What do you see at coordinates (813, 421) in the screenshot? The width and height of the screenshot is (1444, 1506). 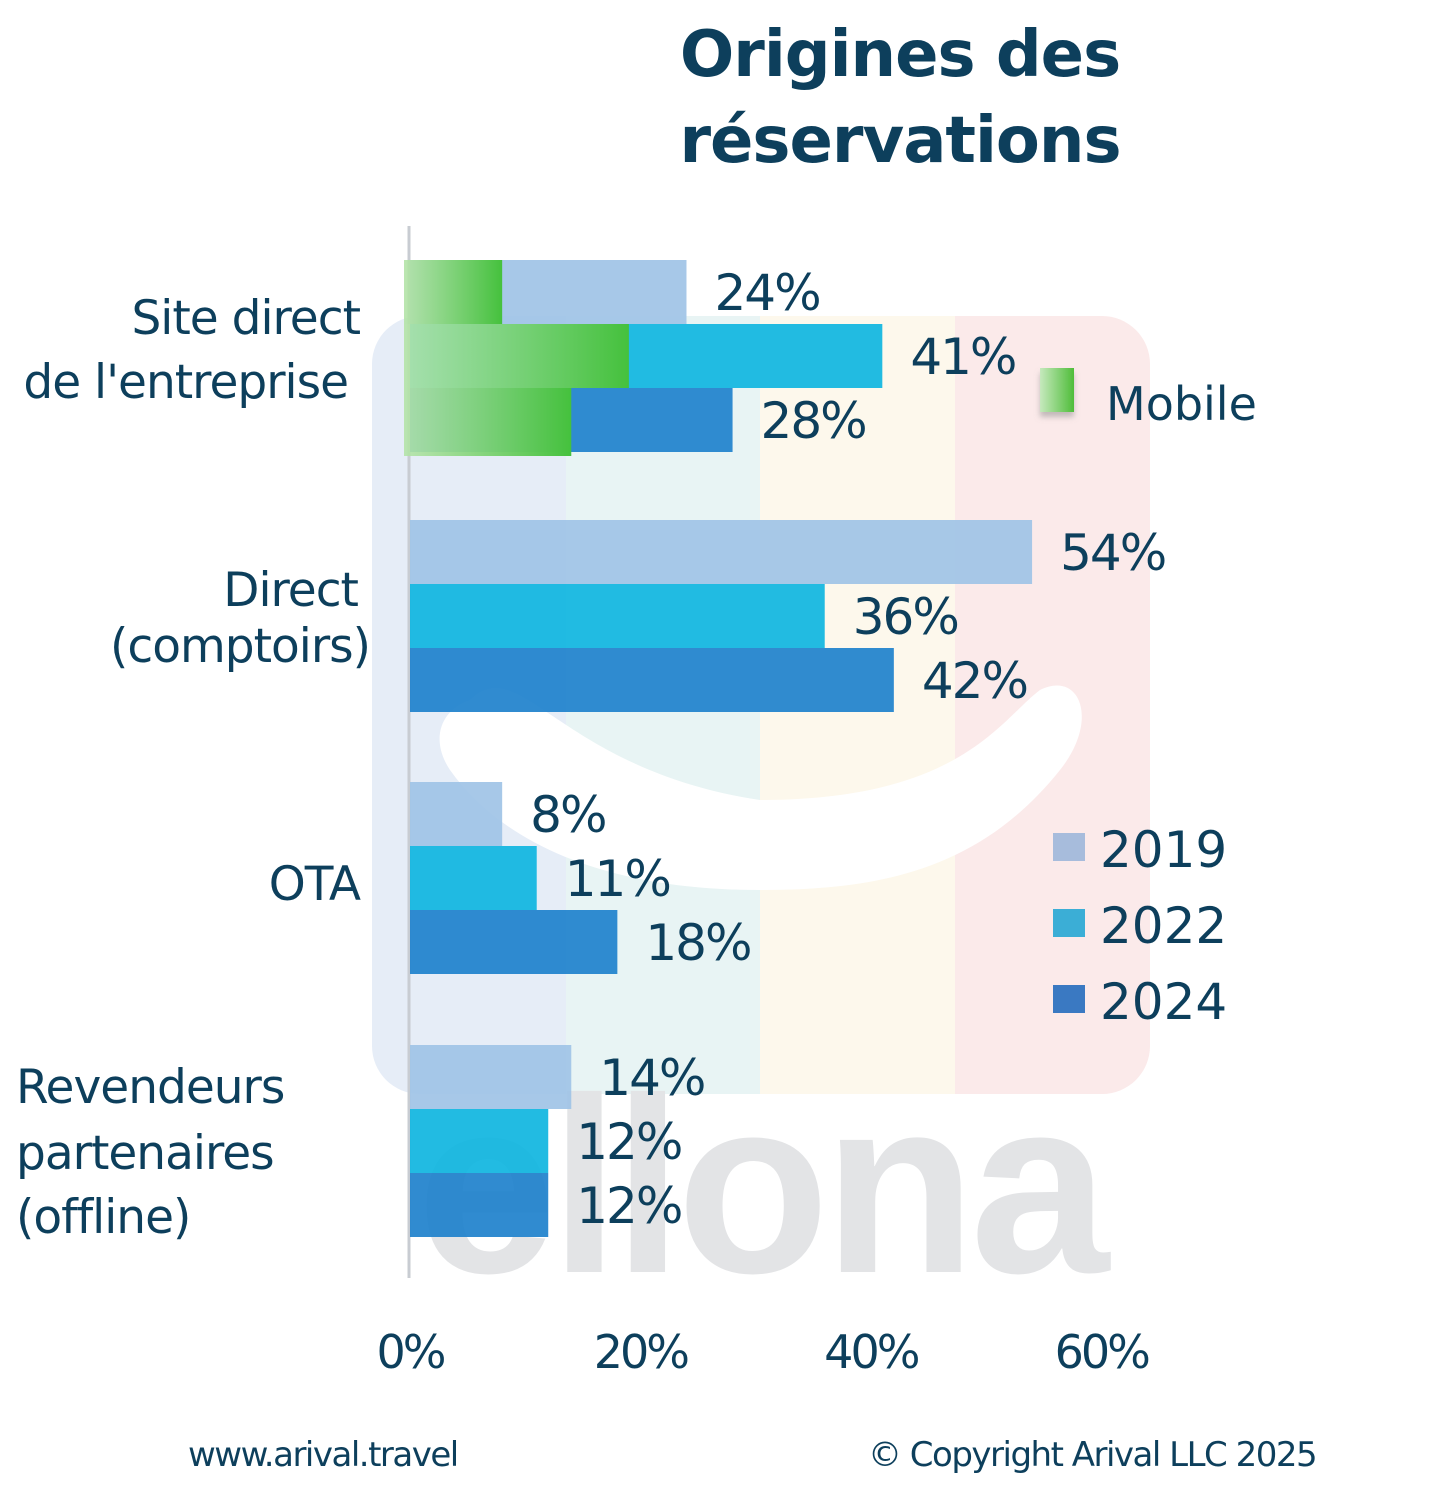 I see `value-label-2024: 28%` at bounding box center [813, 421].